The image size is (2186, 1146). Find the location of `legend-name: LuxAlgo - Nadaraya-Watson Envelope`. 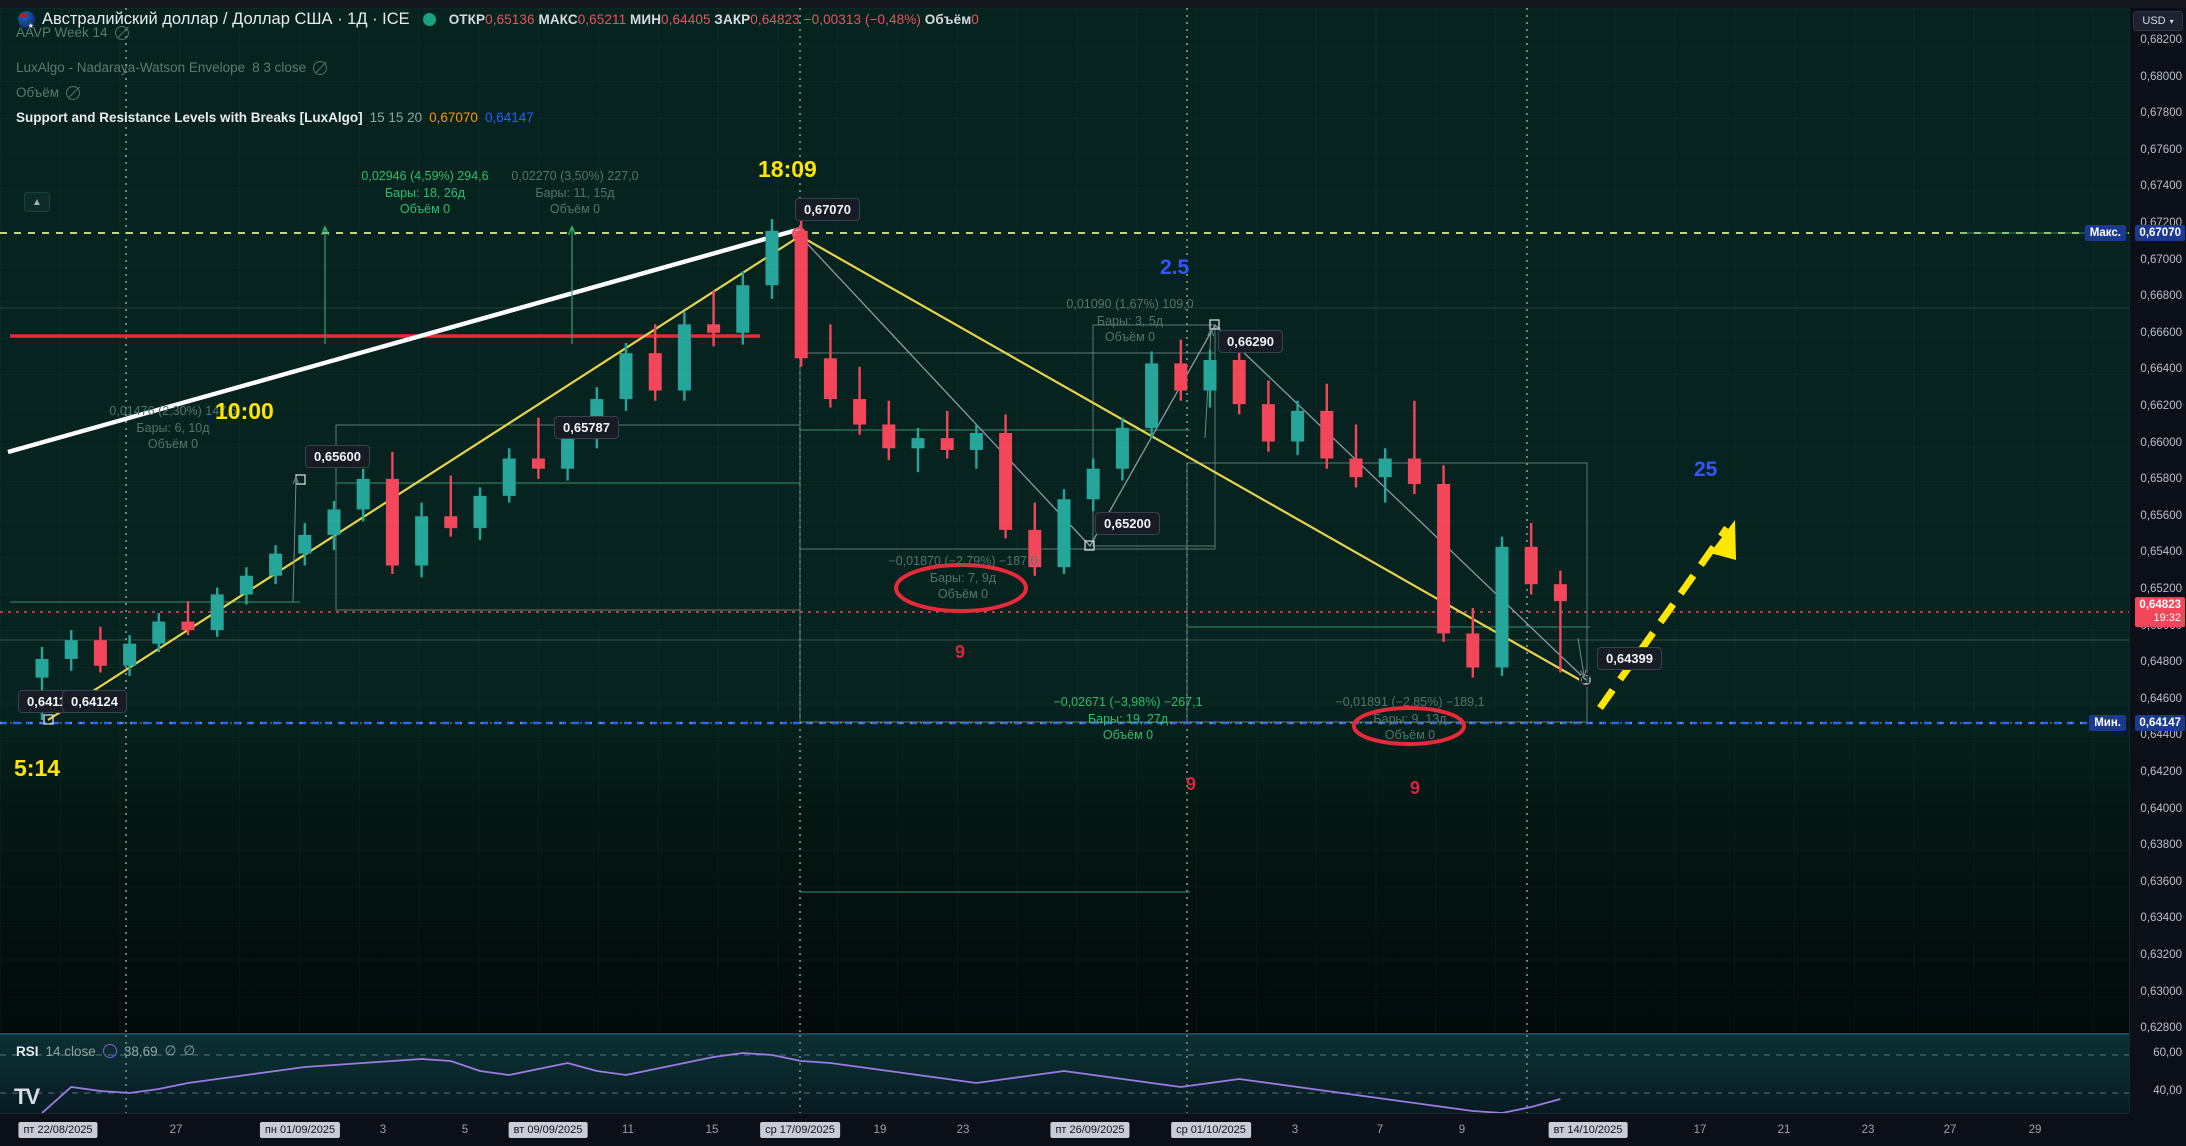

legend-name: LuxAlgo - Nadaraya-Watson Envelope is located at coordinates (131, 67).